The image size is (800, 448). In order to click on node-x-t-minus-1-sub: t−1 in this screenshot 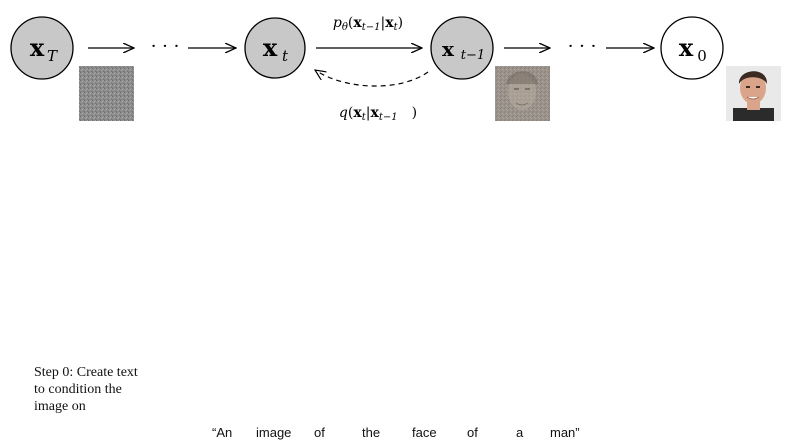, I will do `click(473, 55)`.